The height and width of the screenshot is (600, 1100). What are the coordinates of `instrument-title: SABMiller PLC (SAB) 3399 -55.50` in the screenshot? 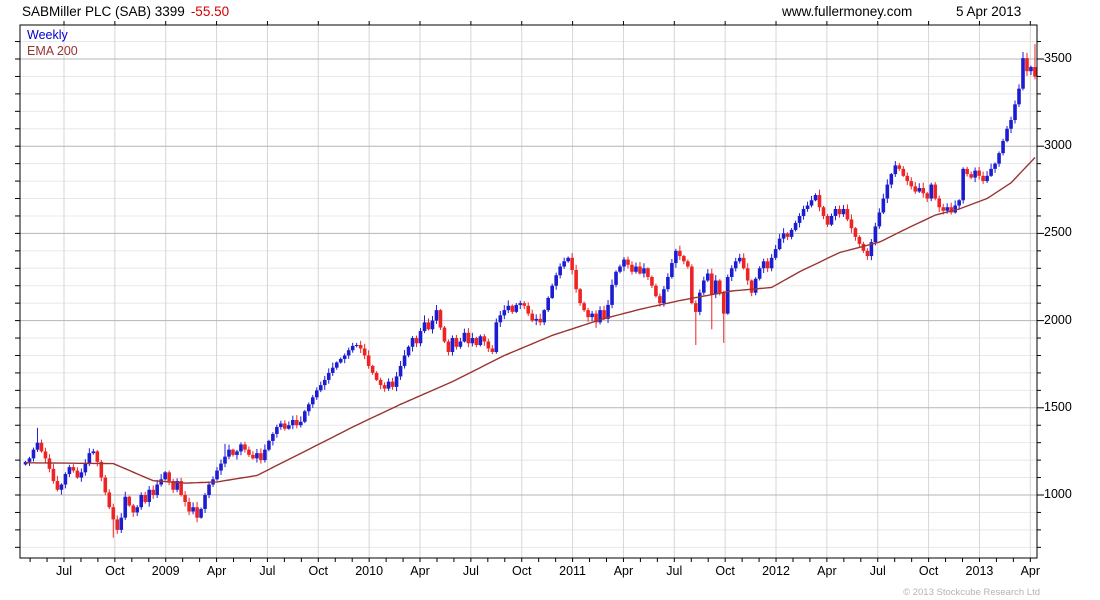 It's located at (125, 11).